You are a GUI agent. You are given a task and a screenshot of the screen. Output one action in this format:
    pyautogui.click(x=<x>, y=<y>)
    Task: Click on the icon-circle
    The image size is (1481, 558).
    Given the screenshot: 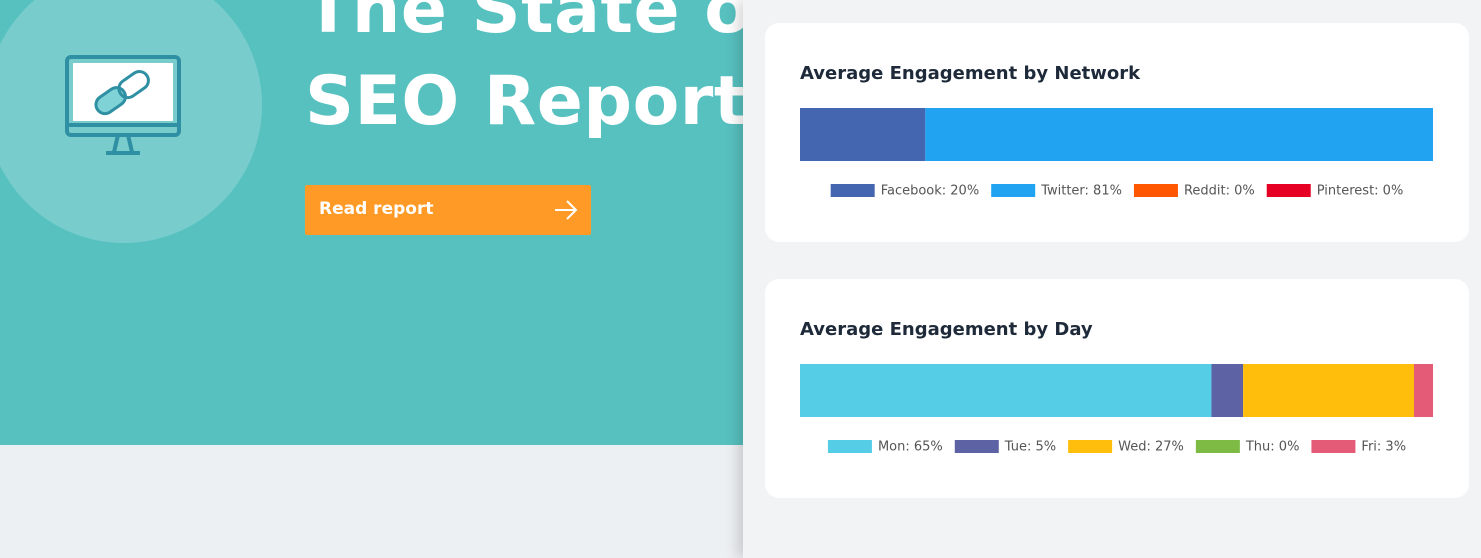 What is the action you would take?
    pyautogui.click(x=131, y=121)
    